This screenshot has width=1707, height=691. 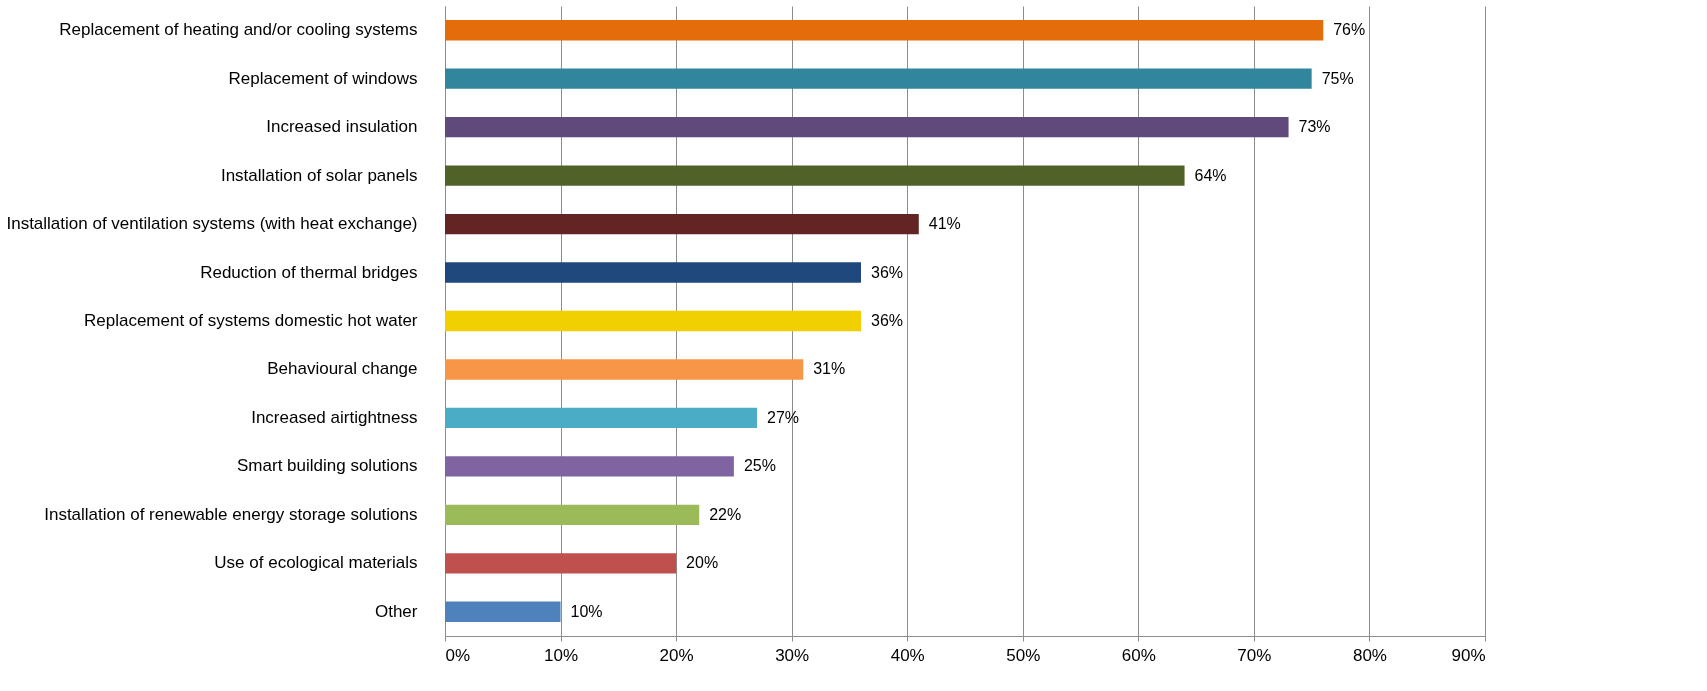 What do you see at coordinates (561, 655) in the screenshot?
I see `x-tick-label: 10%` at bounding box center [561, 655].